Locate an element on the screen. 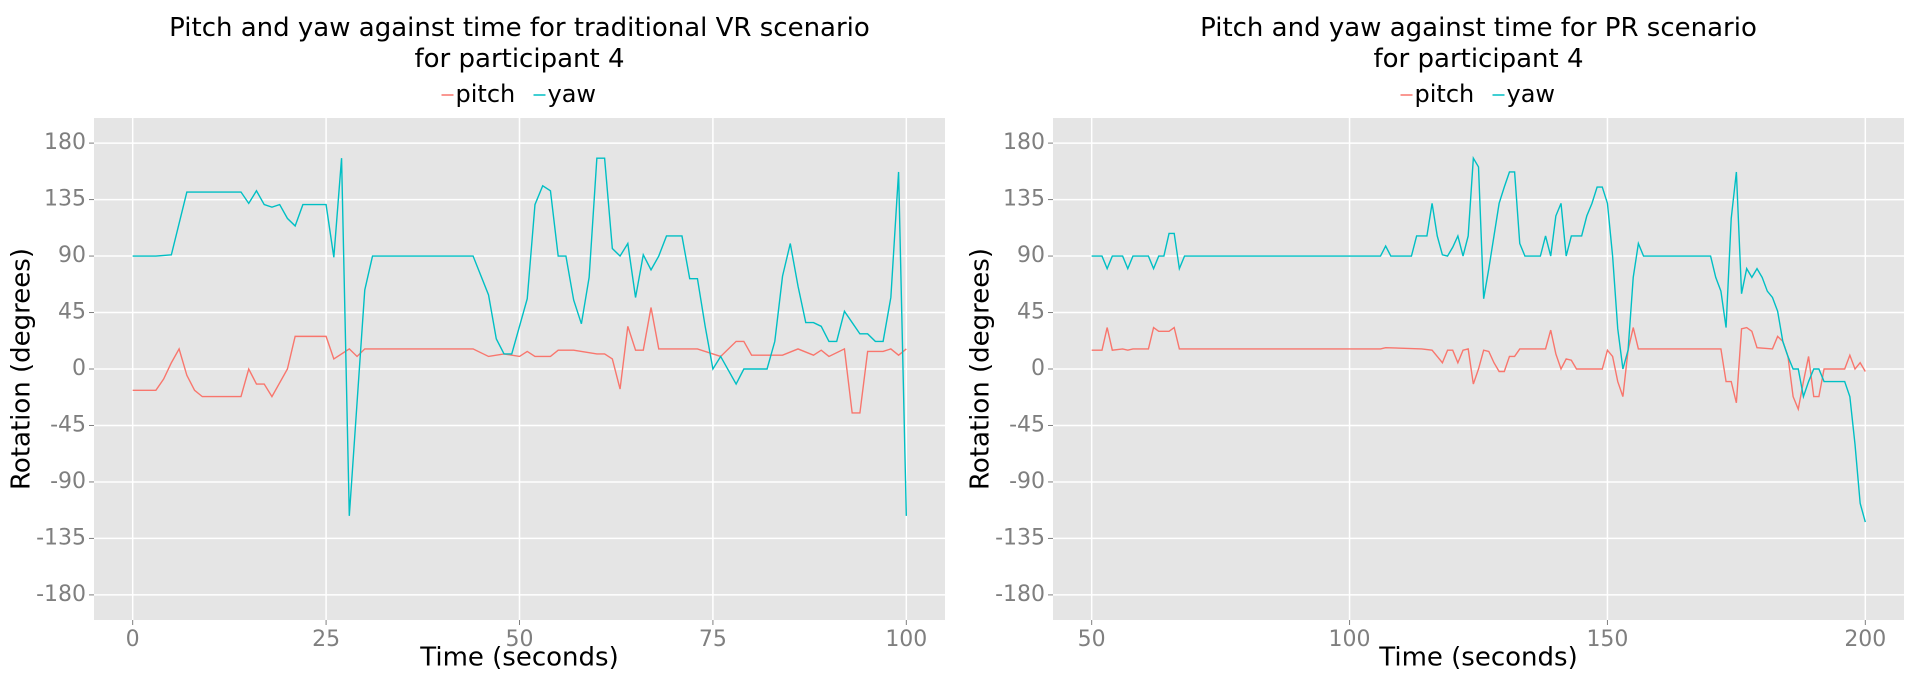  x-tick-label: 25 is located at coordinates (326, 639).